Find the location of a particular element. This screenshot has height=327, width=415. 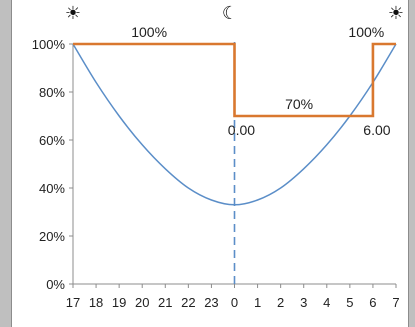

y-tick-label: 80% is located at coordinates (52, 92).